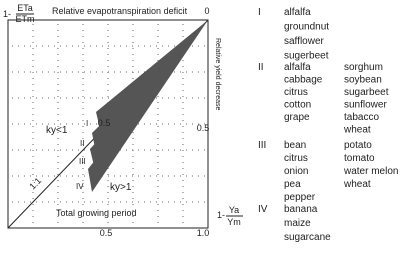 This screenshot has width=400, height=253. What do you see at coordinates (206, 11) in the screenshot?
I see `top-tick: 0` at bounding box center [206, 11].